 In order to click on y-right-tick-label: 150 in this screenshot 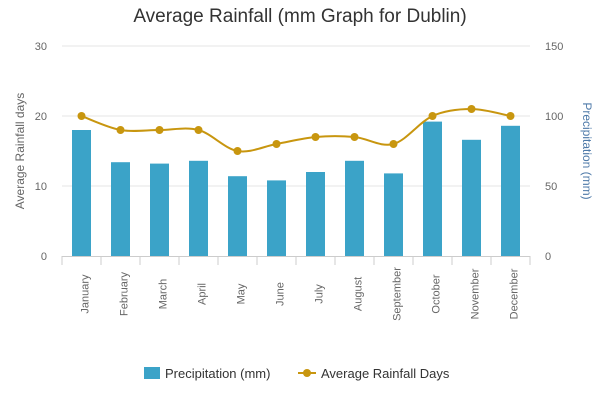, I will do `click(554, 47)`.